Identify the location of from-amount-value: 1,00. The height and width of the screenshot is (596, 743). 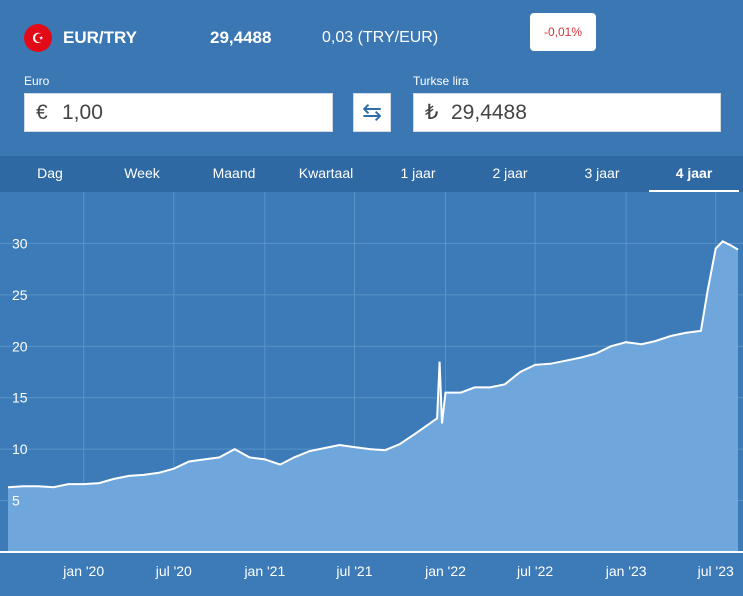
(82, 112).